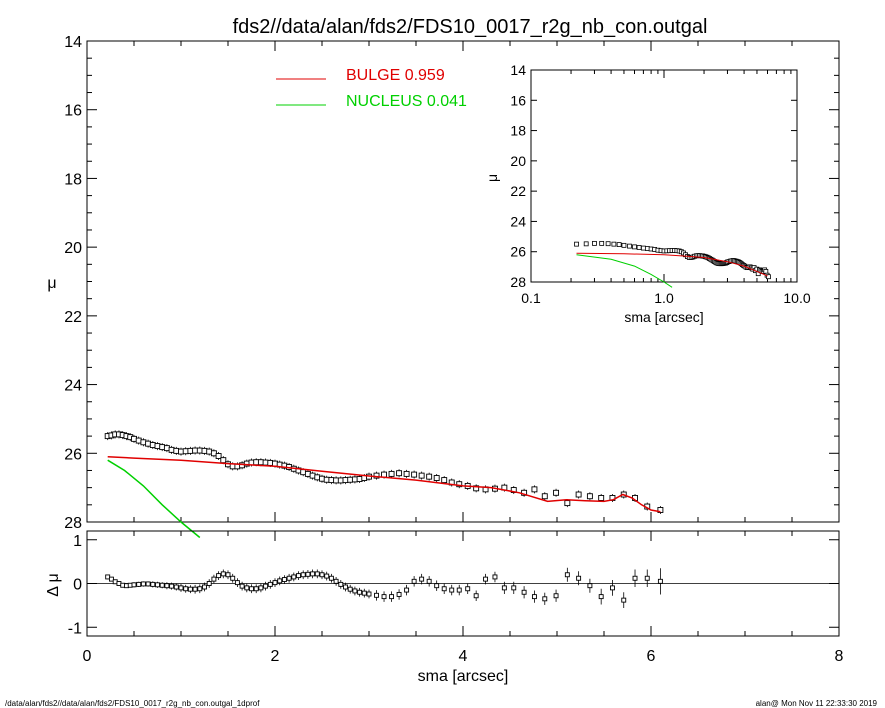 This screenshot has height=708, width=885. I want to click on x-tick-label: 6, so click(651, 656).